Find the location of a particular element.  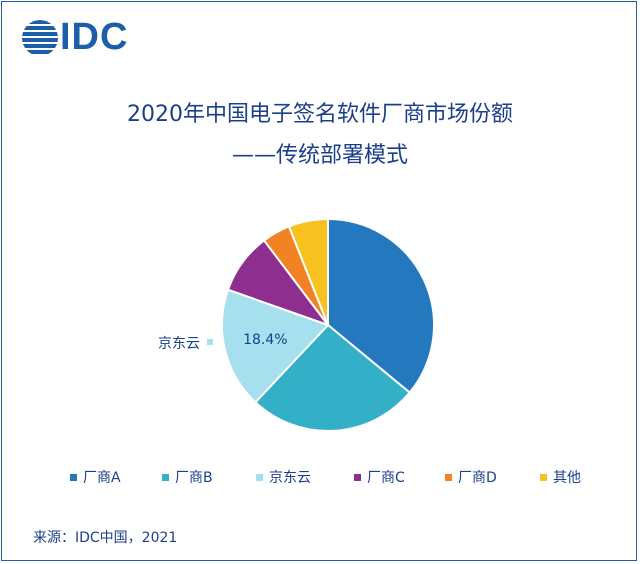

legend-label: 厂商A is located at coordinates (102, 478).